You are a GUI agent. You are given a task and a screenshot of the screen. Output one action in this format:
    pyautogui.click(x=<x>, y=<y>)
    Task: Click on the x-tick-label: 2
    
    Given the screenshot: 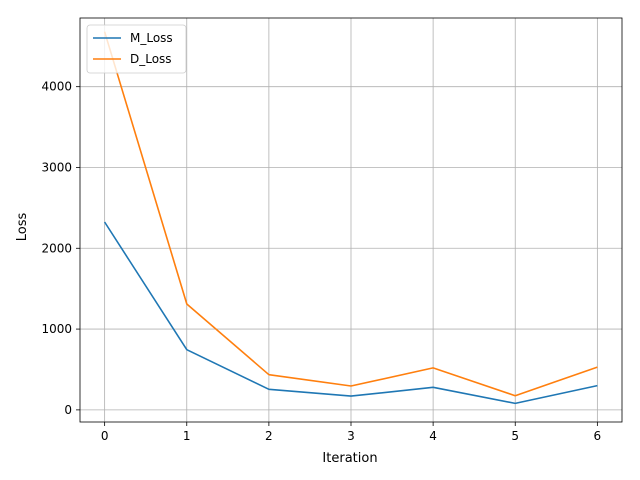 What is the action you would take?
    pyautogui.click(x=269, y=436)
    